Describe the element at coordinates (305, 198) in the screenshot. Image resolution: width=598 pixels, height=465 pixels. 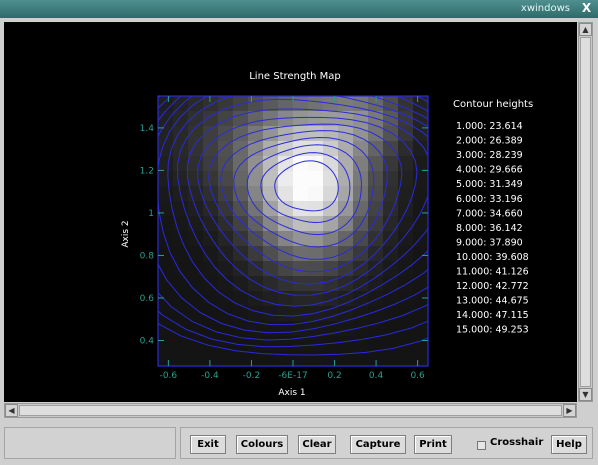
I see `contour-line` at that location.